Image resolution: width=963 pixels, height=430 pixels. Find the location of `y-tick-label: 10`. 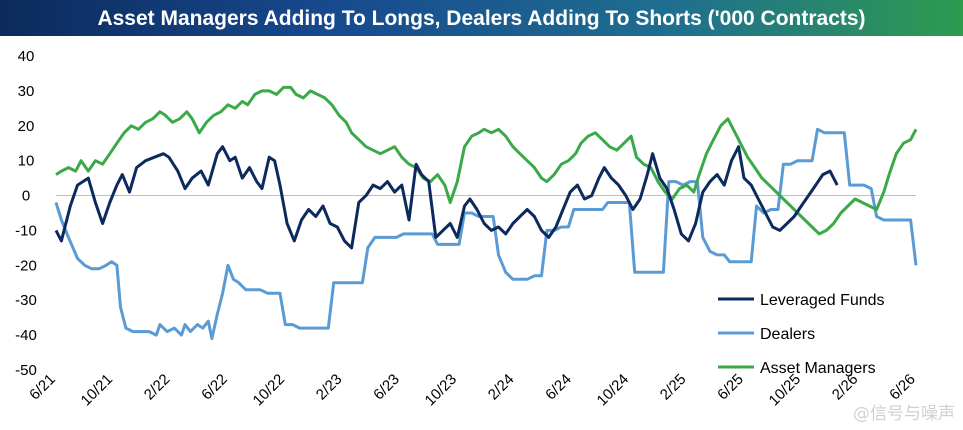

y-tick-label: 10 is located at coordinates (26, 161).